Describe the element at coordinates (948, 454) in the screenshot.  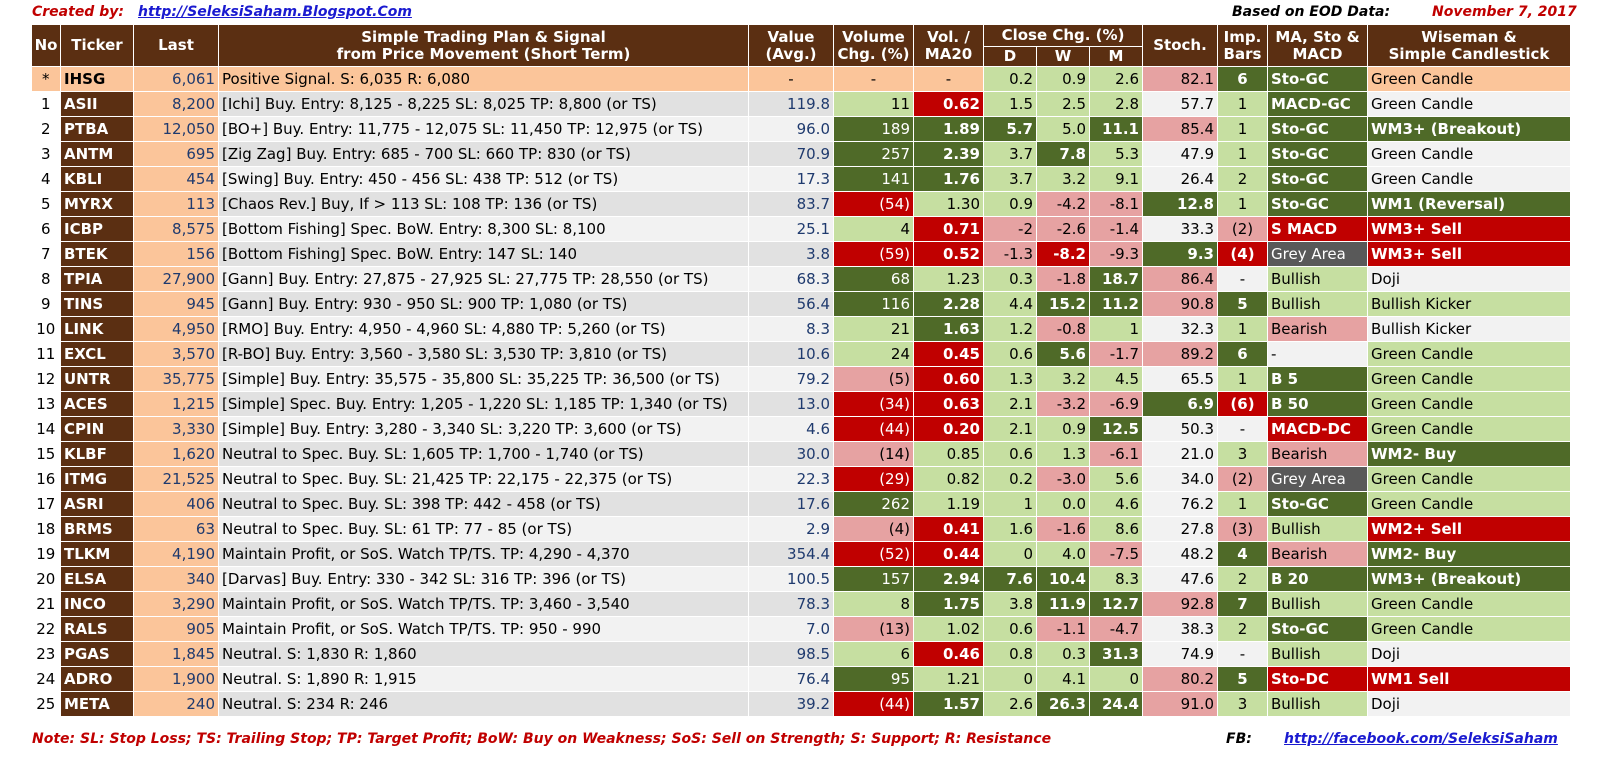
I see `vol-ma20: 0.85` at that location.